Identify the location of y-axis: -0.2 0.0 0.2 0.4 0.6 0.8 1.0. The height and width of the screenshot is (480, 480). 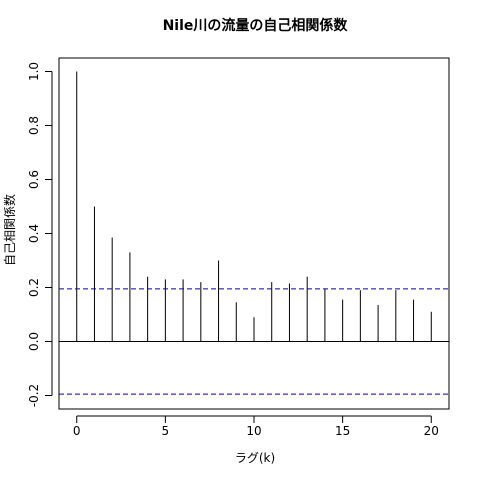
(40, 234).